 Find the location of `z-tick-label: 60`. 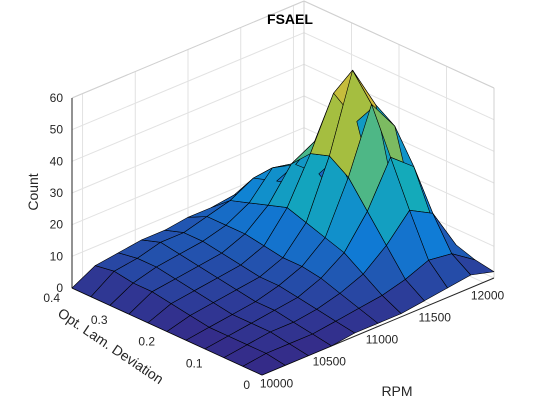

z-tick-label: 60 is located at coordinates (57, 98).